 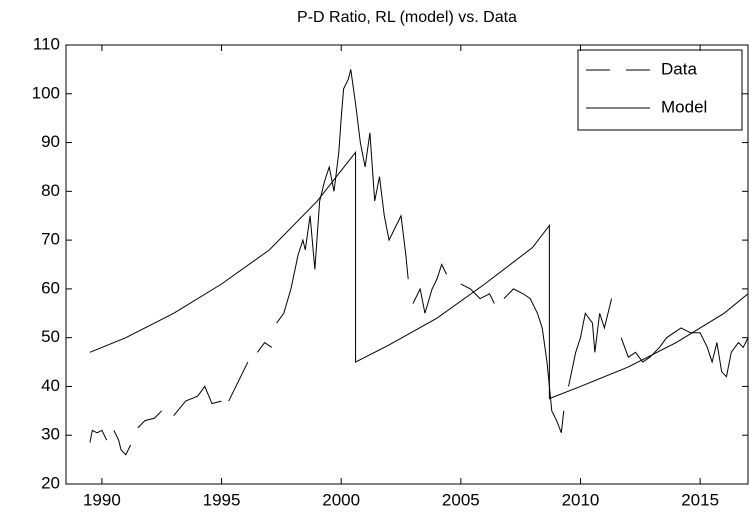 What do you see at coordinates (684, 106) in the screenshot?
I see `legend-label: Model` at bounding box center [684, 106].